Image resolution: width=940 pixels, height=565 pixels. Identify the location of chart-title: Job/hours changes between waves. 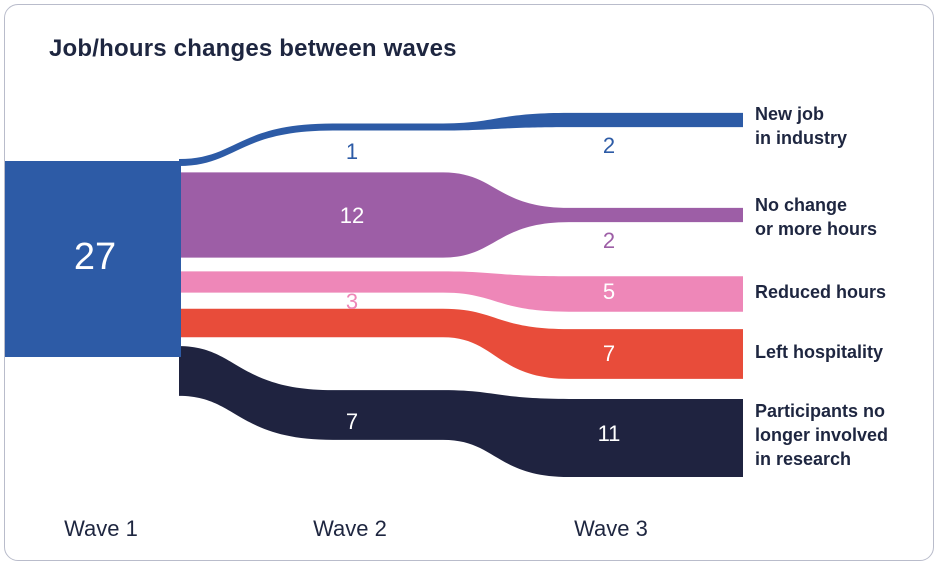
(253, 48).